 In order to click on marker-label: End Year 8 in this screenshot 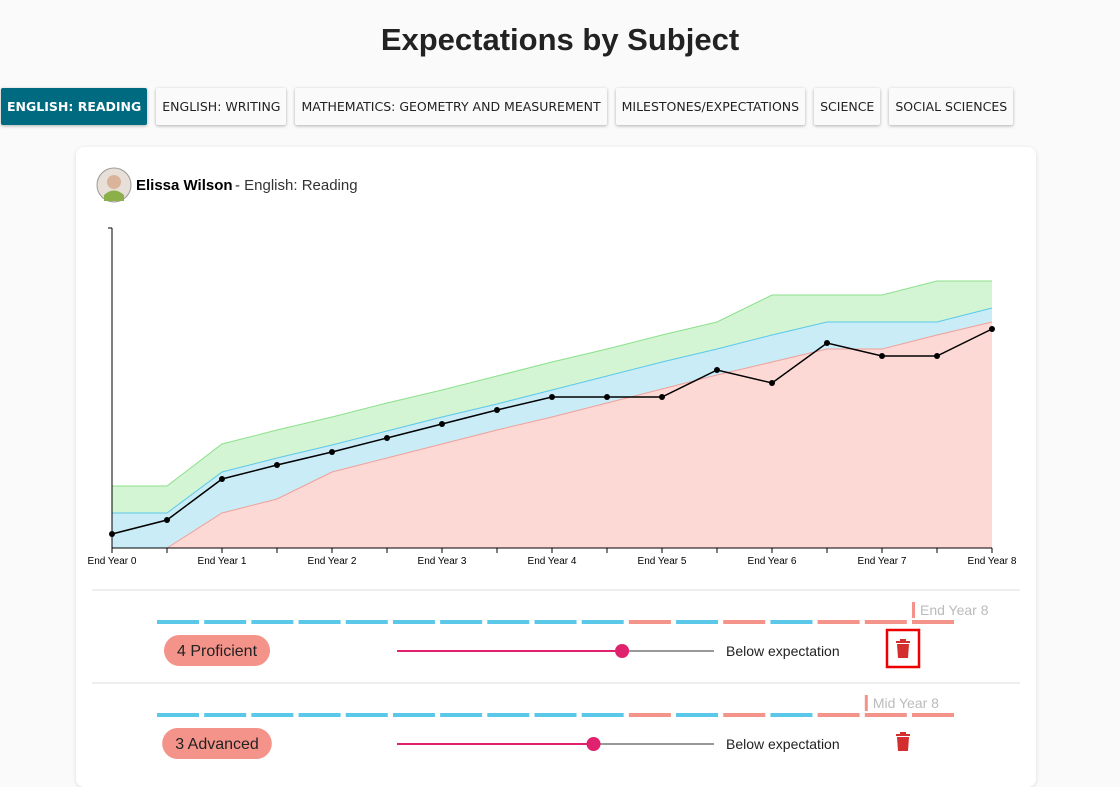, I will do `click(954, 610)`.